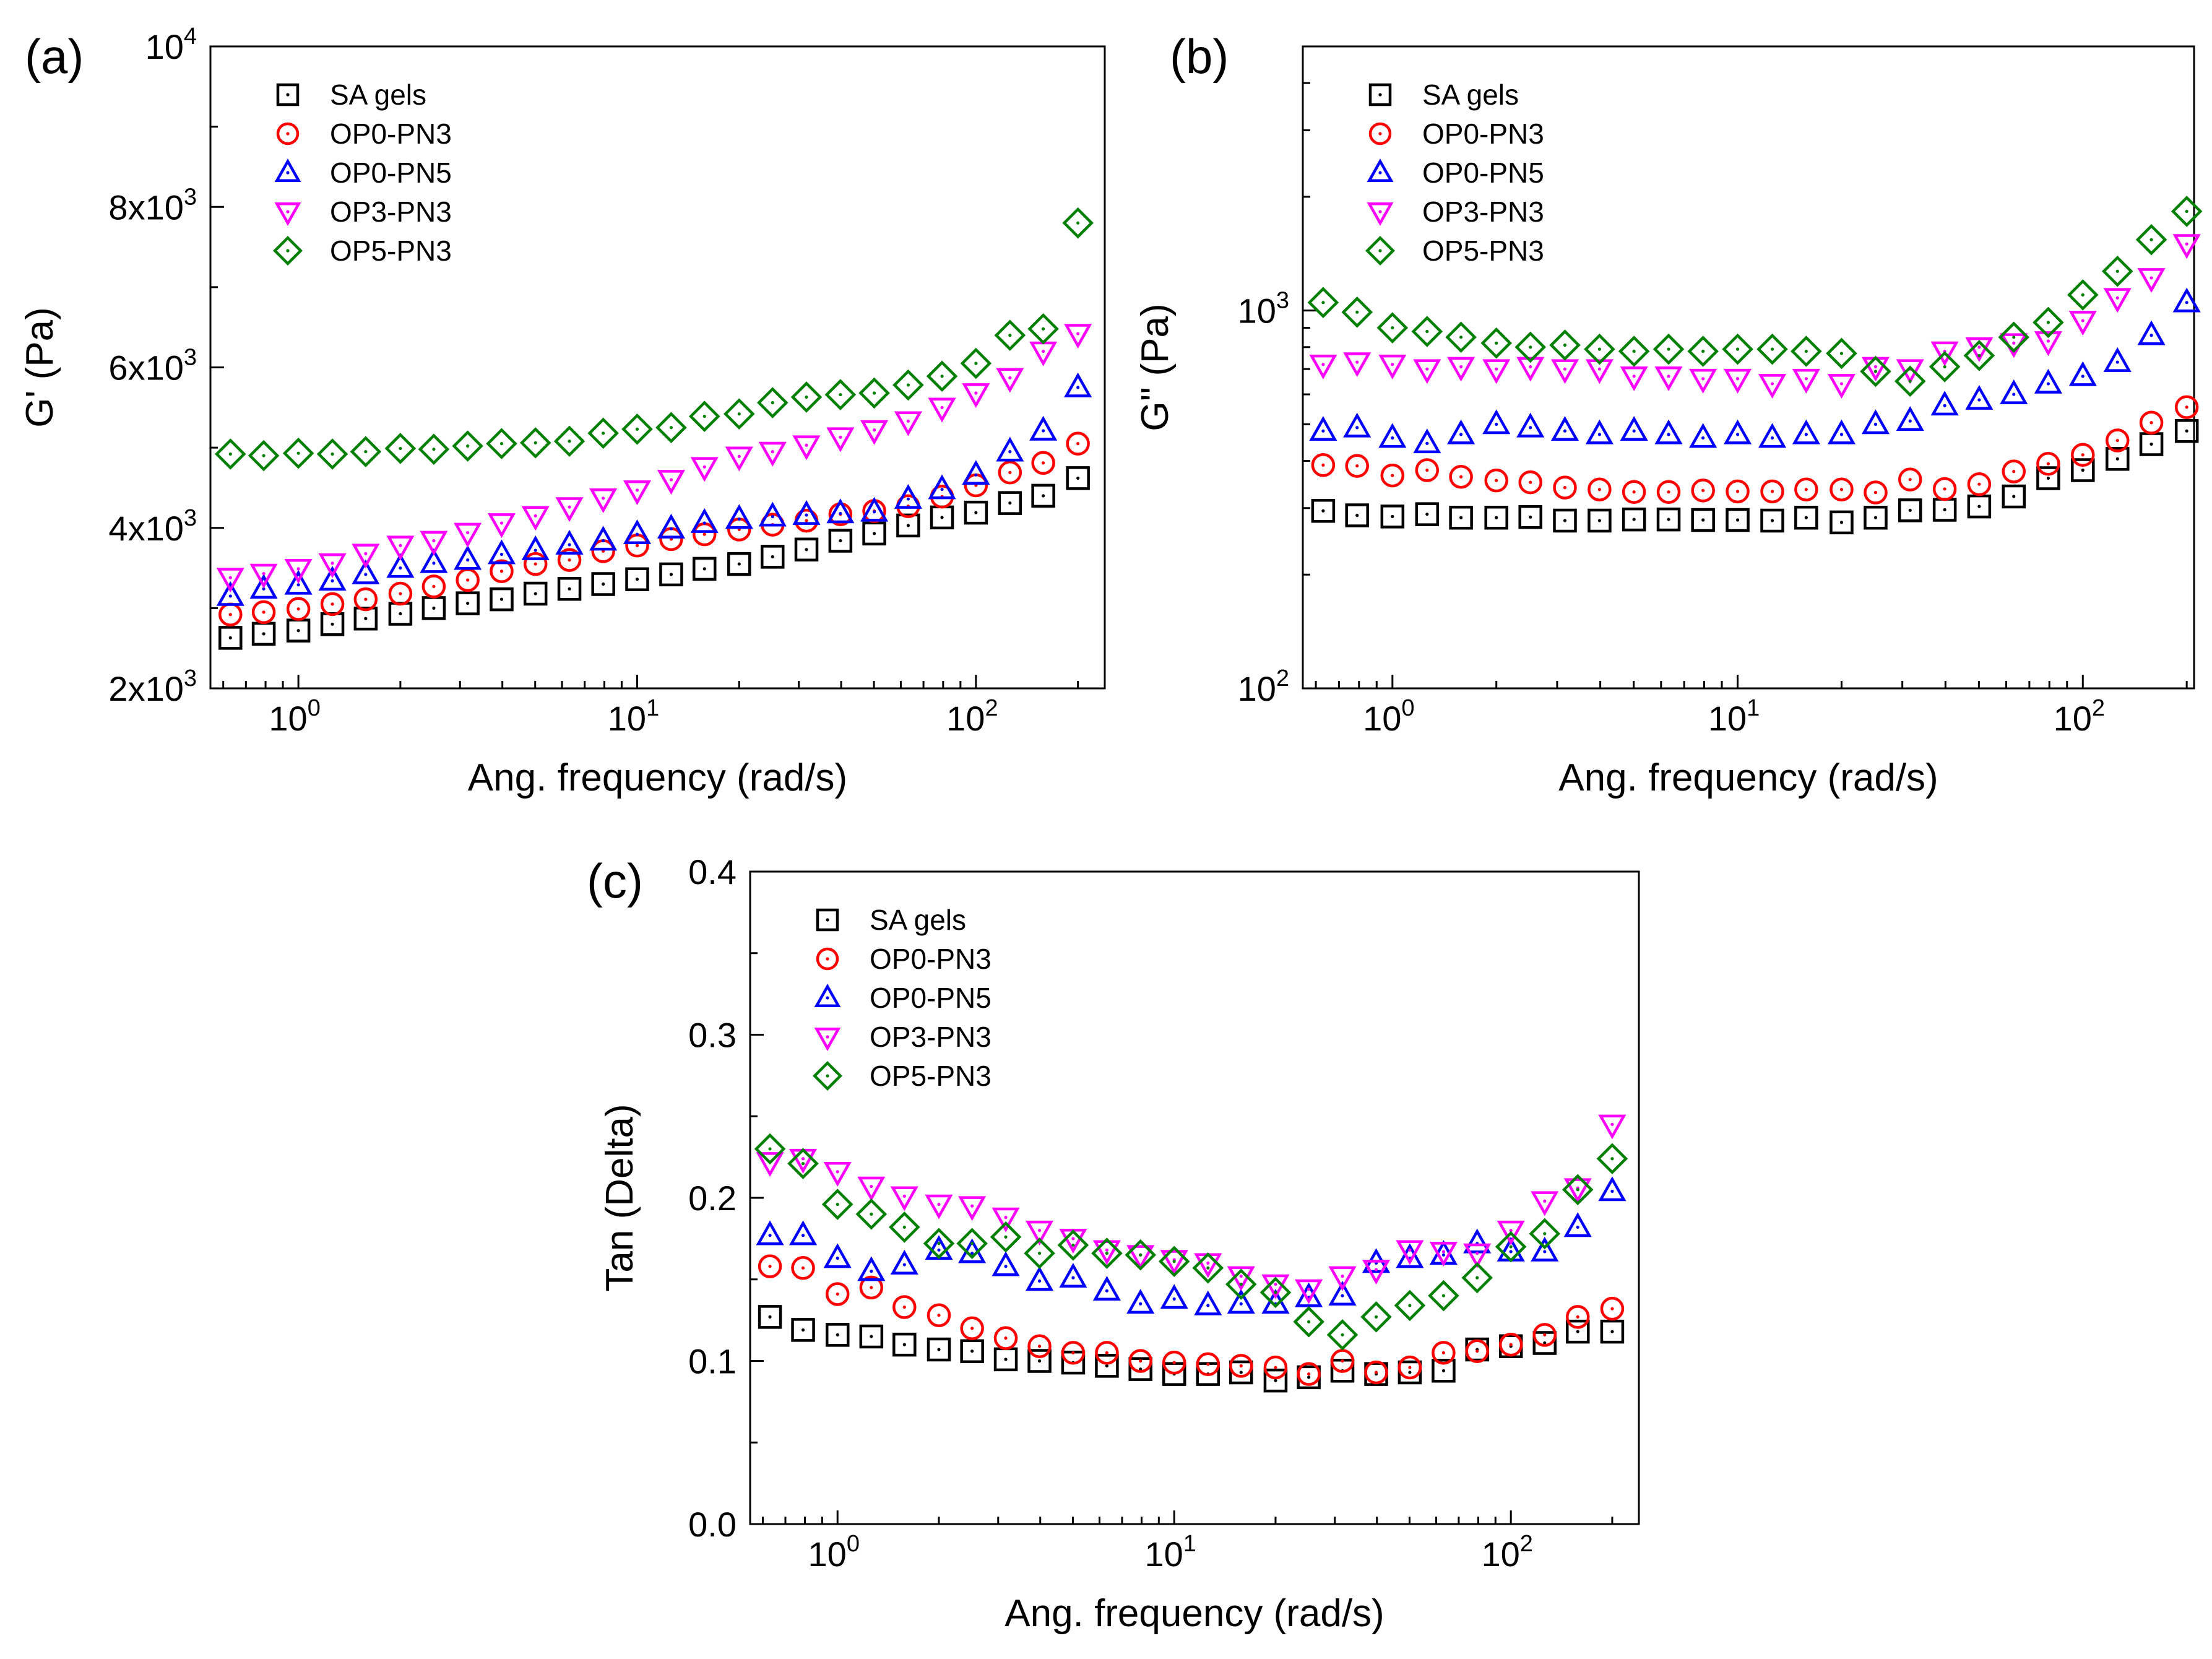 This screenshot has height=1659, width=2212. I want to click on legend-marker-shape, so click(827, 959).